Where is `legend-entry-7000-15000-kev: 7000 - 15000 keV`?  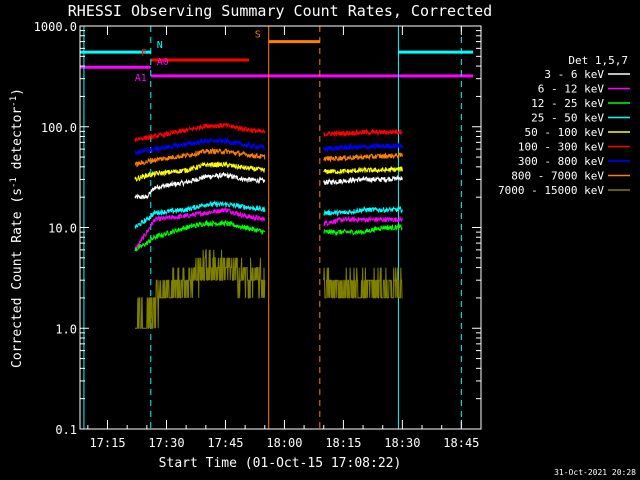
legend-entry-7000-15000-kev: 7000 - 15000 keV is located at coordinates (551, 190).